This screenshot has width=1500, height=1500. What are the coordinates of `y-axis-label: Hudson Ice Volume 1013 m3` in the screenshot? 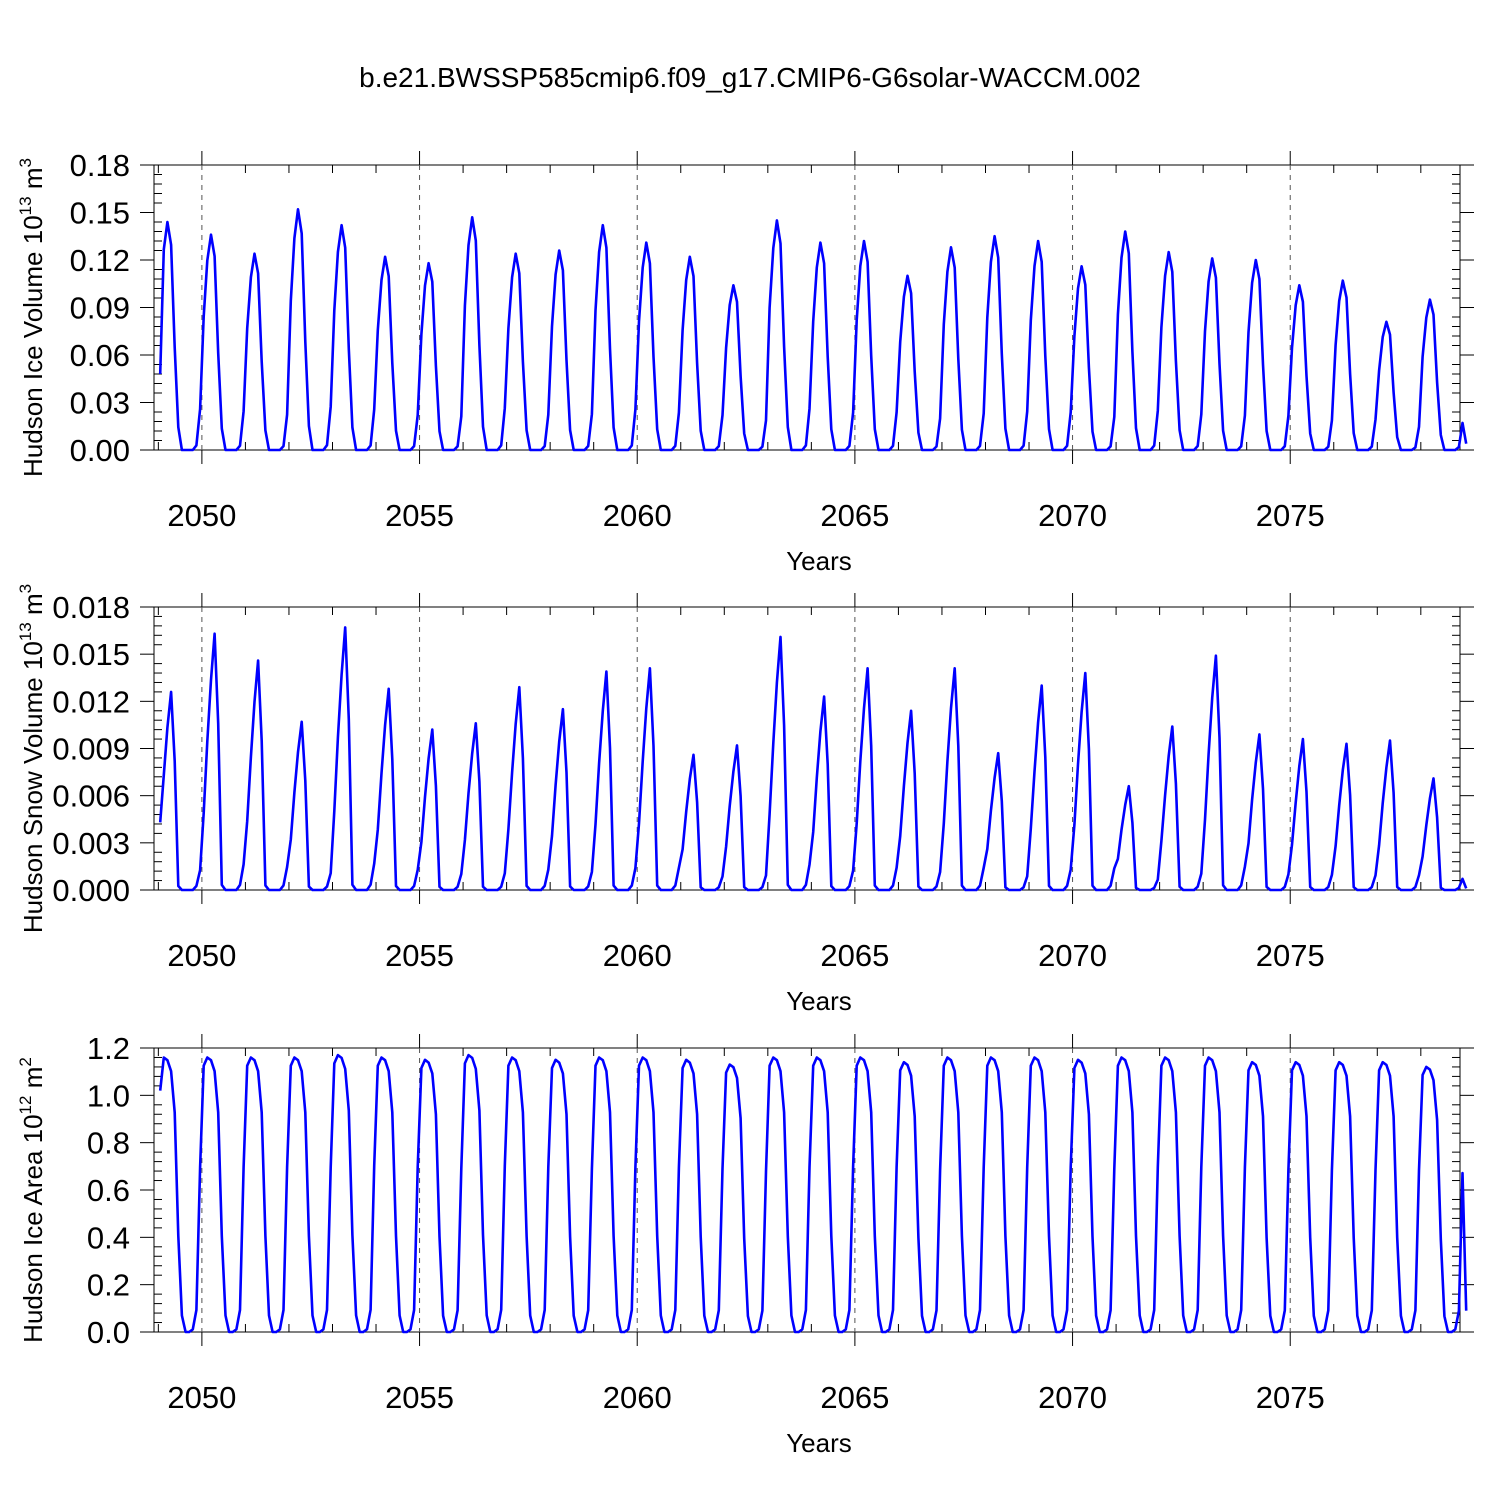 It's located at (32, 317).